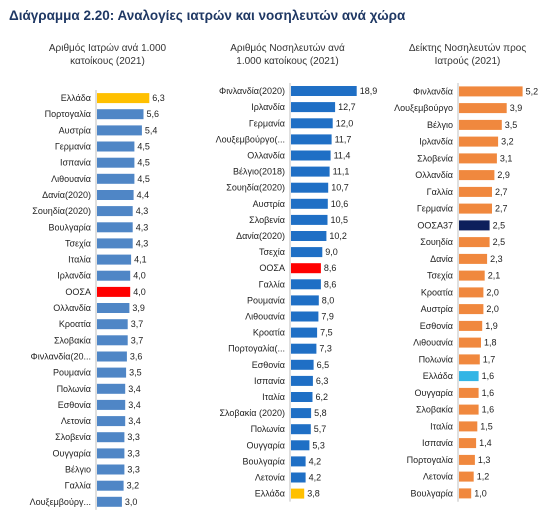  I want to click on chart-2-value-label: 7,3, so click(325, 349).